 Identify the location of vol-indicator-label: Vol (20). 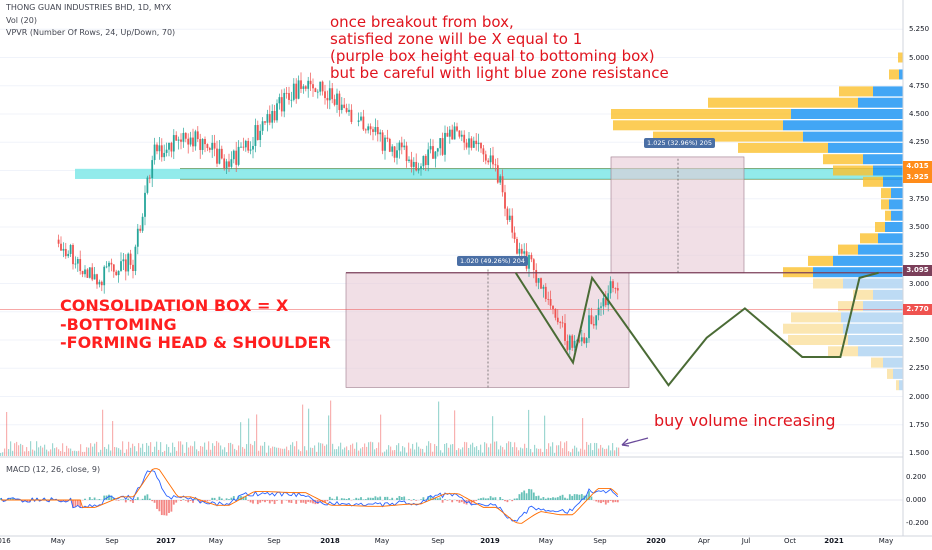
(21, 20).